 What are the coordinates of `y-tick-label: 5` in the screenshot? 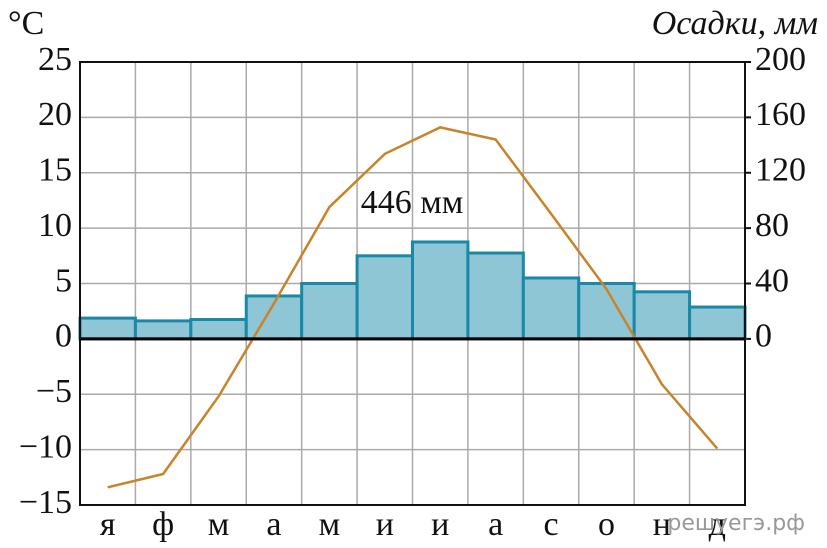 It's located at (63, 280).